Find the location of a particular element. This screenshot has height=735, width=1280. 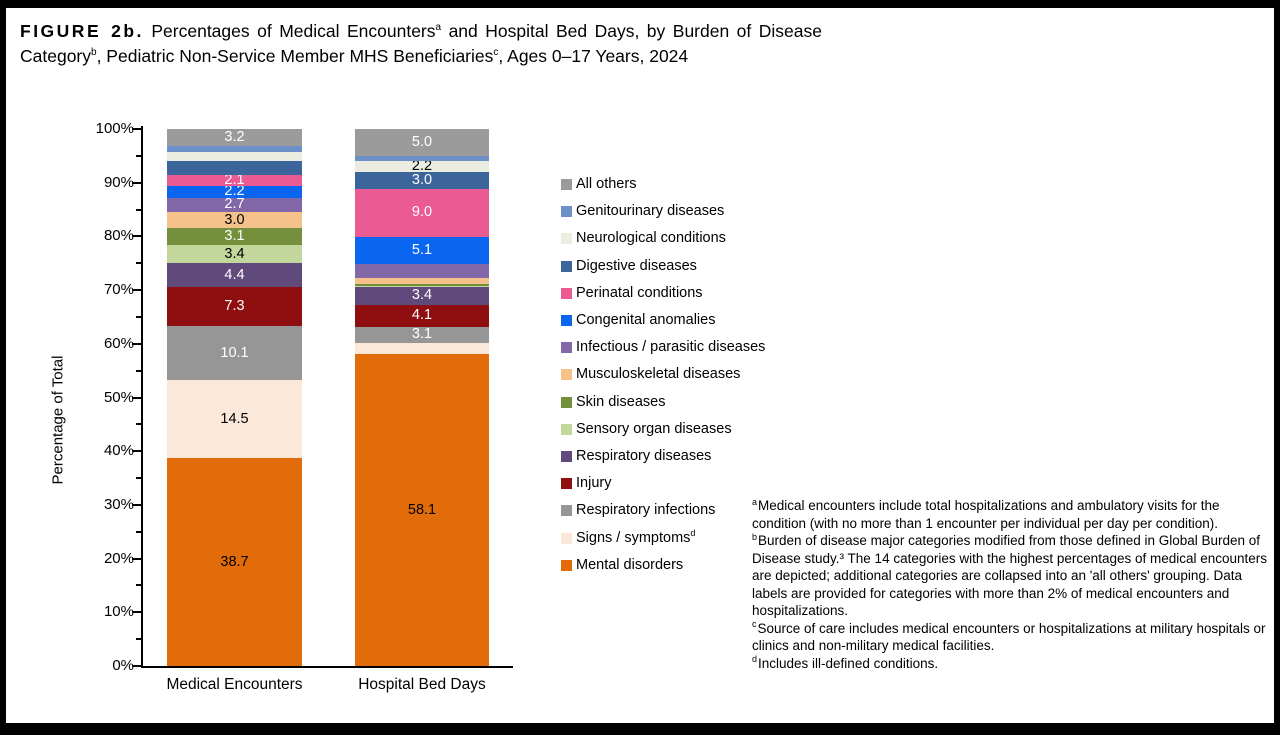

legend-label: Respiratory diseases is located at coordinates (644, 456).